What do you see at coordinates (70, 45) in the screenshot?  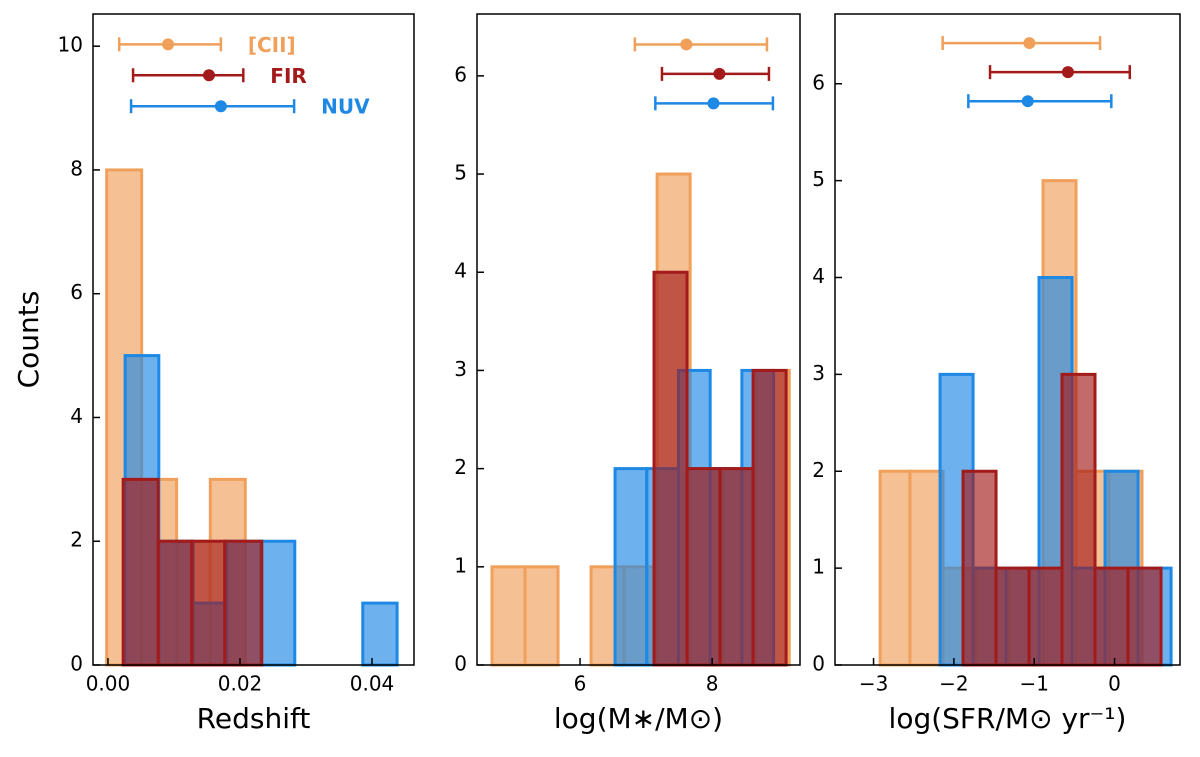 I see `y-tick-label: 10` at bounding box center [70, 45].